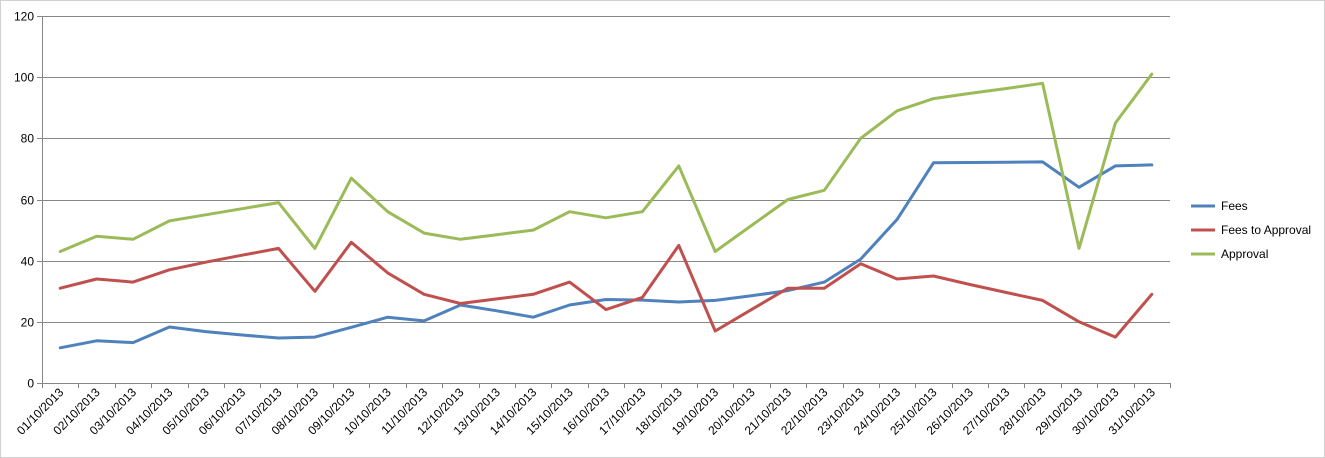 This screenshot has width=1325, height=458. Describe the element at coordinates (24, 78) in the screenshot. I see `y-tick-label: 100` at that location.